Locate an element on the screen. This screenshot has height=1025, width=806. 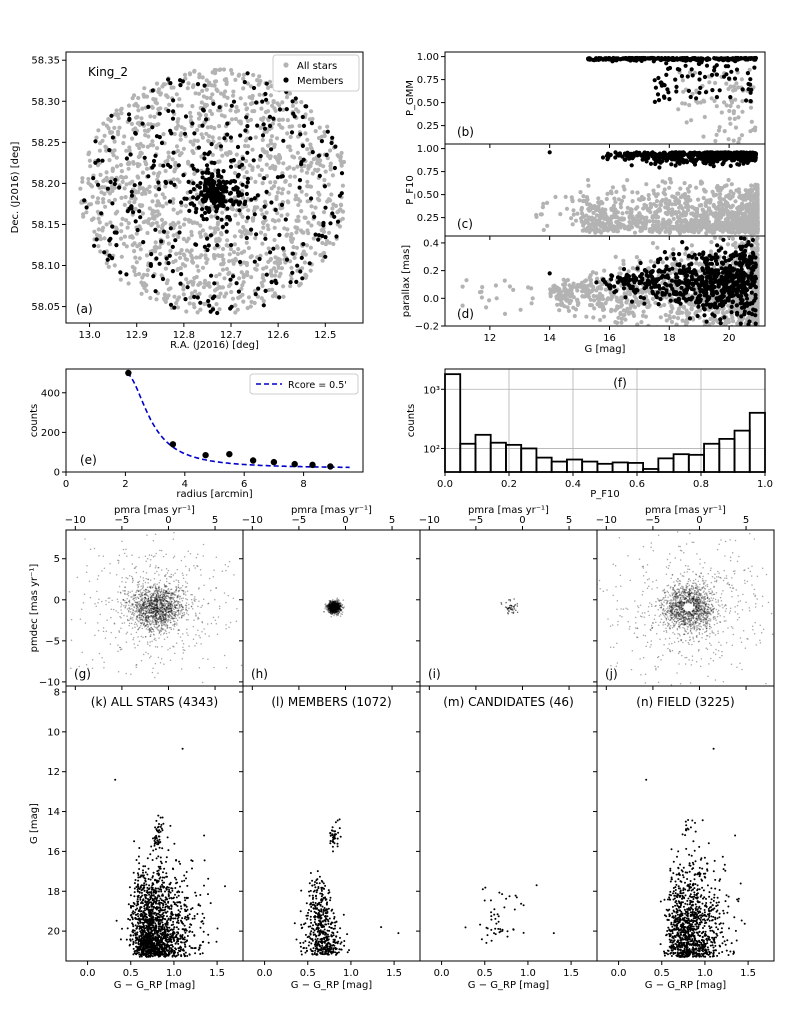
legend-label-all: All stars is located at coordinates (317, 66).